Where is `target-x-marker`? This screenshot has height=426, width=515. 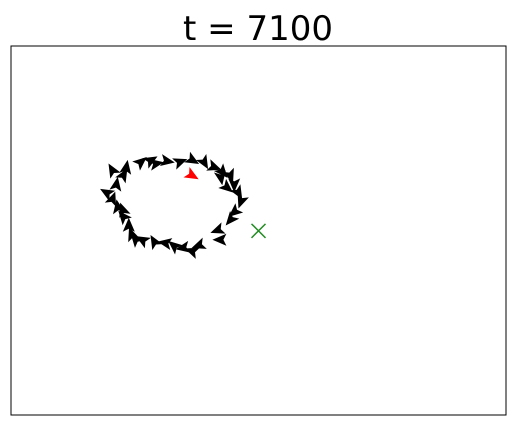
target-x-marker is located at coordinates (258, 231).